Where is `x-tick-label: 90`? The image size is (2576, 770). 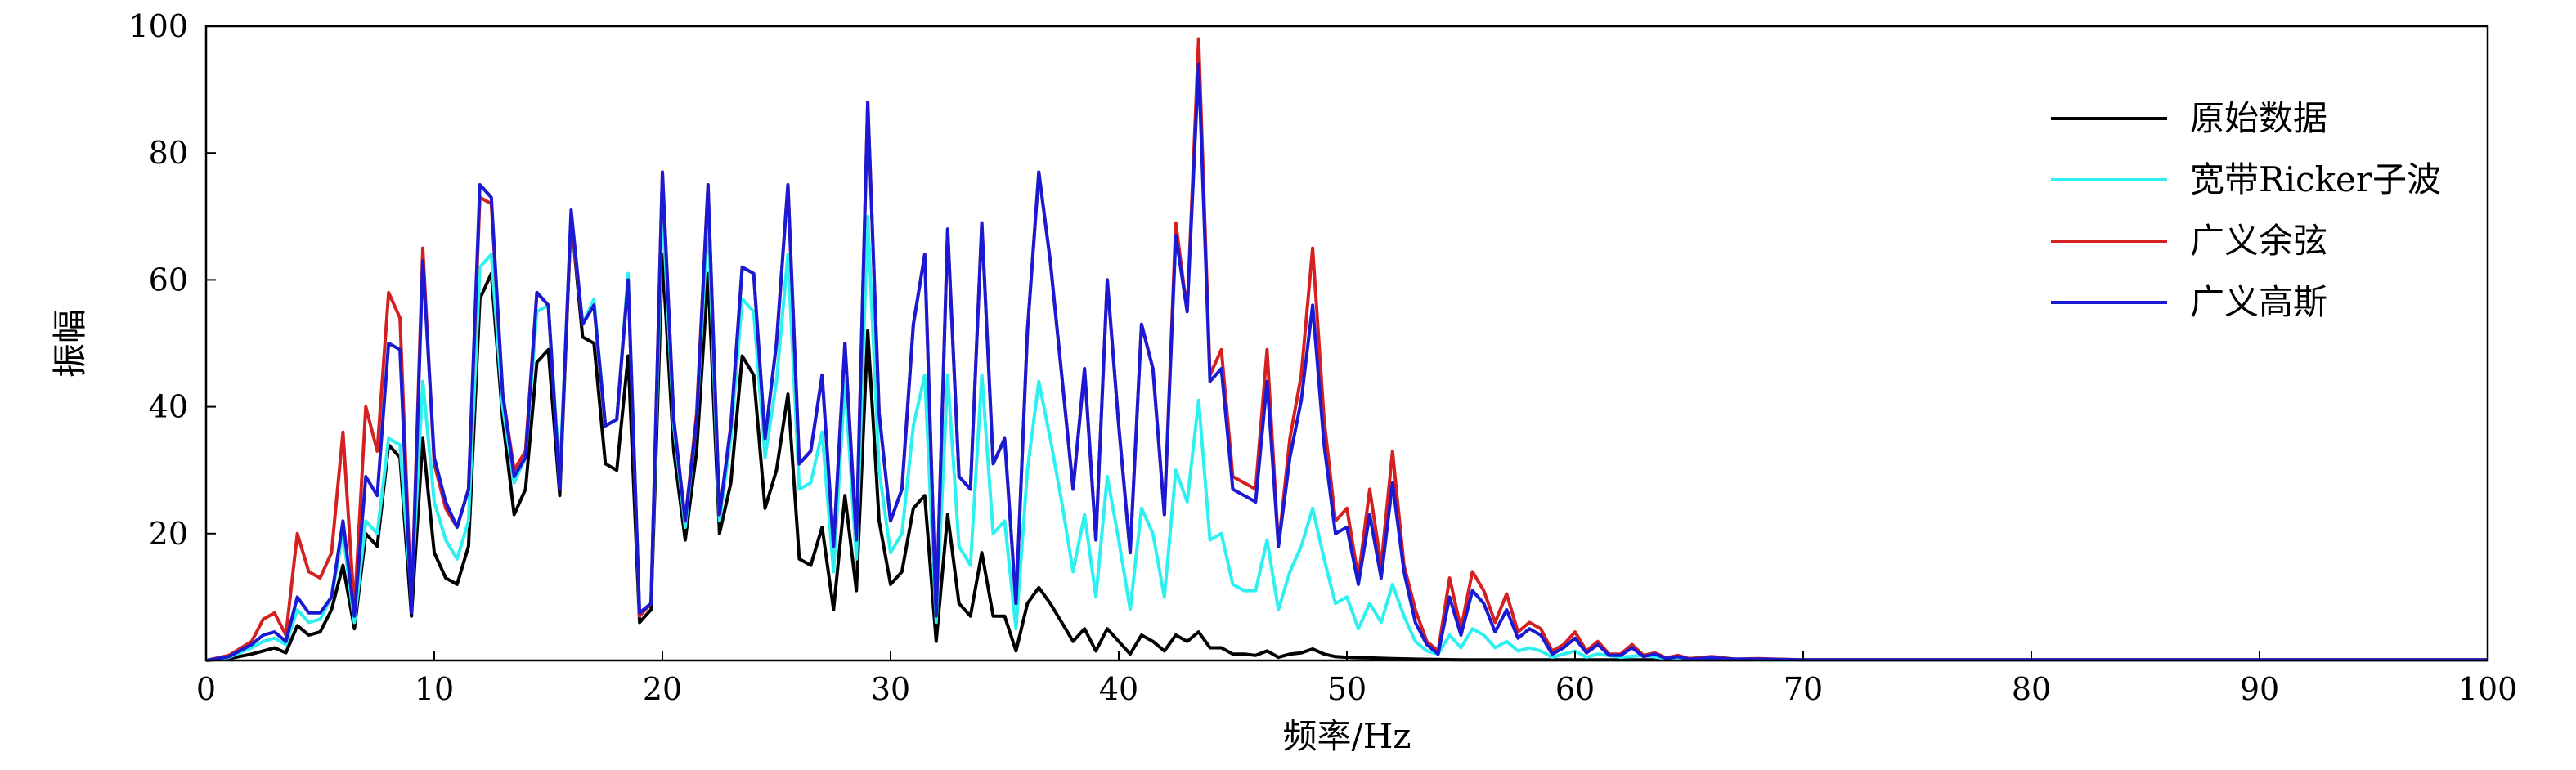
x-tick-label: 90 is located at coordinates (2260, 689).